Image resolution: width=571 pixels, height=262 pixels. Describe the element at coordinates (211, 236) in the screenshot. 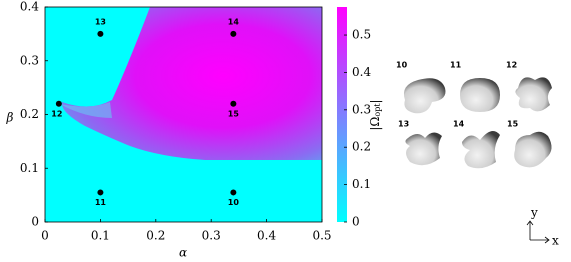

I see `x-tick-label: 0.3` at that location.